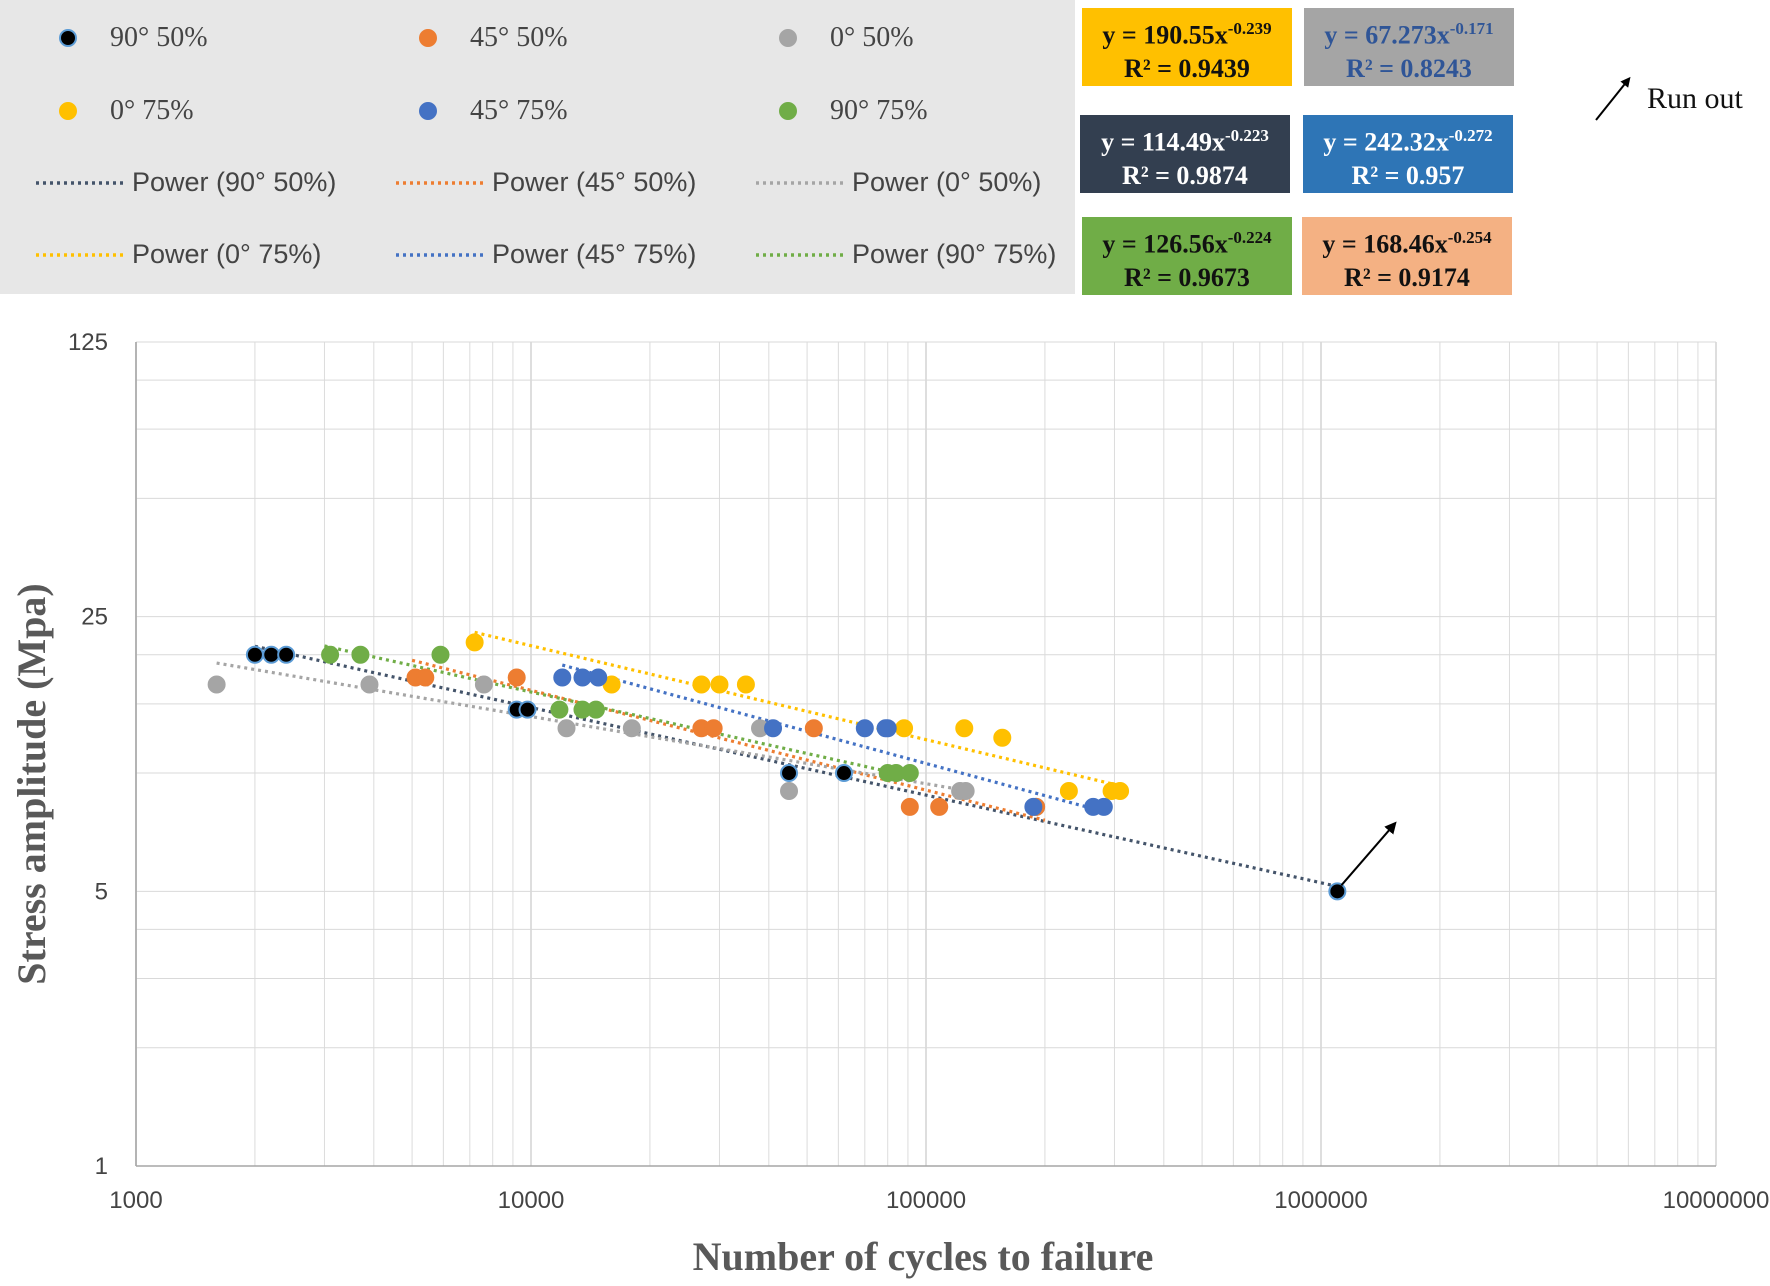 The width and height of the screenshot is (1770, 1286). Describe the element at coordinates (1368, 853) in the screenshot. I see `runout-arrow` at that location.